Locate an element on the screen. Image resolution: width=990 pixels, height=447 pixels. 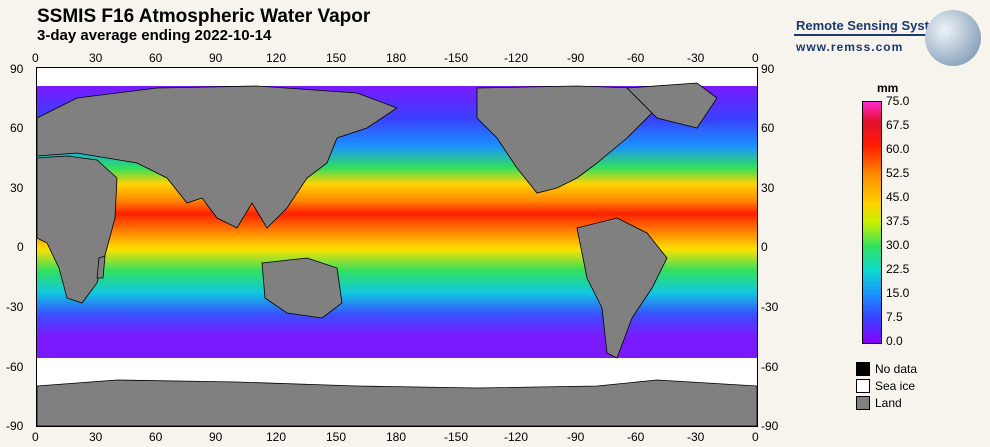
lat-tick-right: -60 is located at coordinates (770, 367).